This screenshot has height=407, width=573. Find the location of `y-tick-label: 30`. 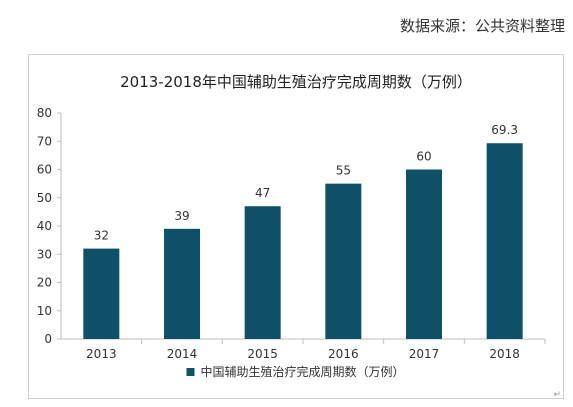

y-tick-label: 30 is located at coordinates (44, 254).